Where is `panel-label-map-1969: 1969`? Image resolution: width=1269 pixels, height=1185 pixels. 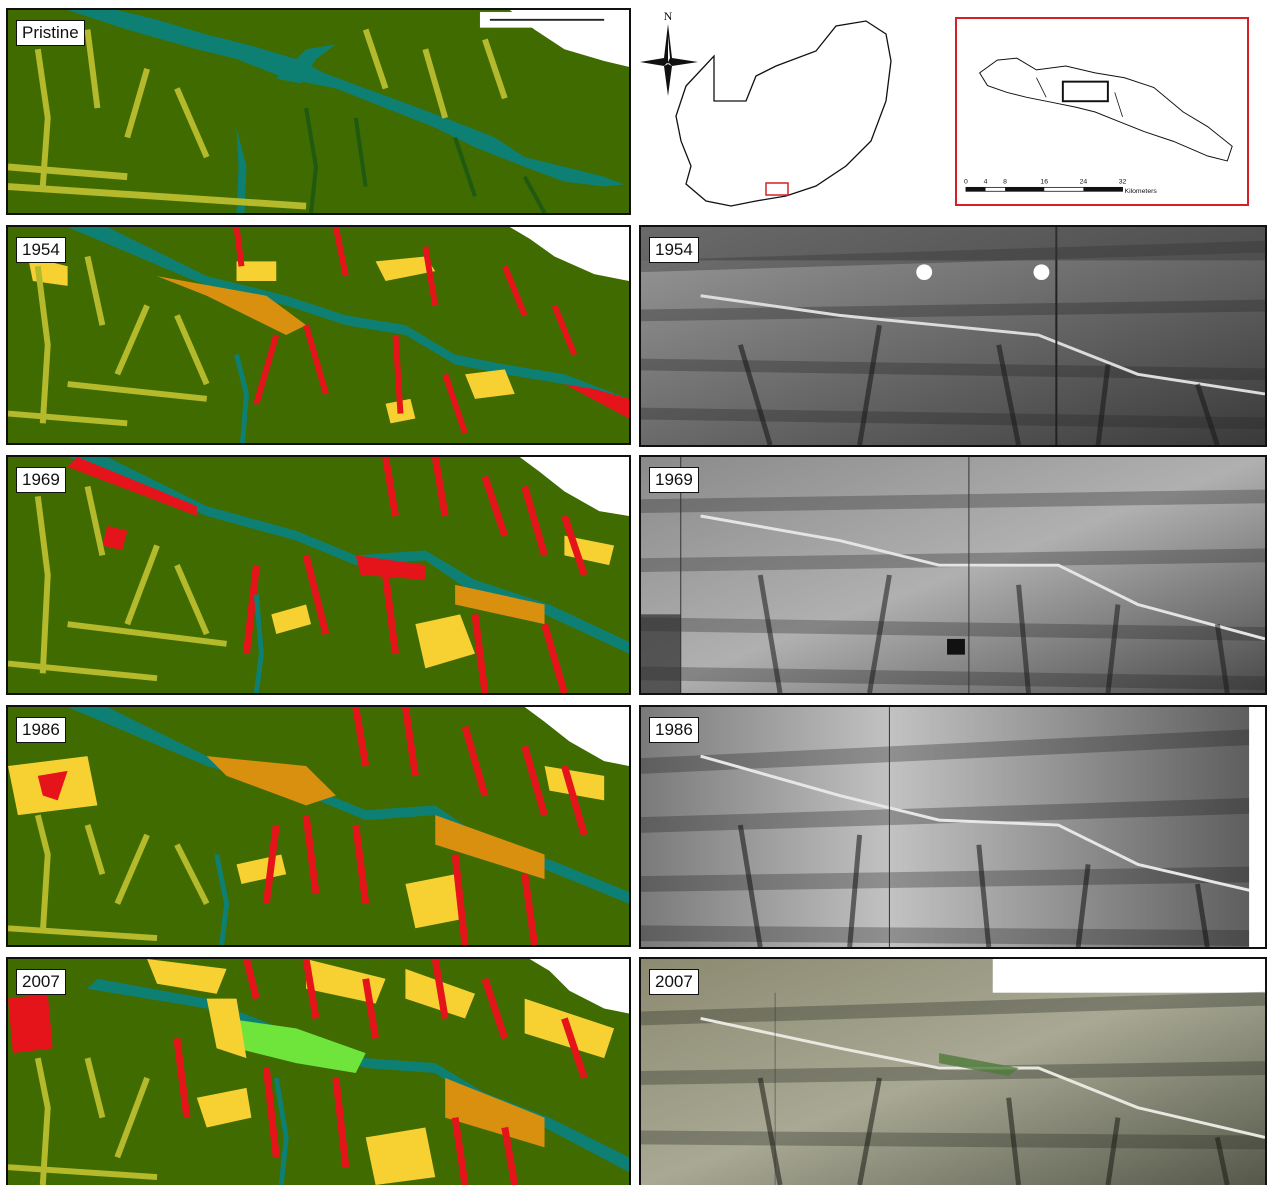
panel-label-map-1969: 1969 is located at coordinates (41, 480).